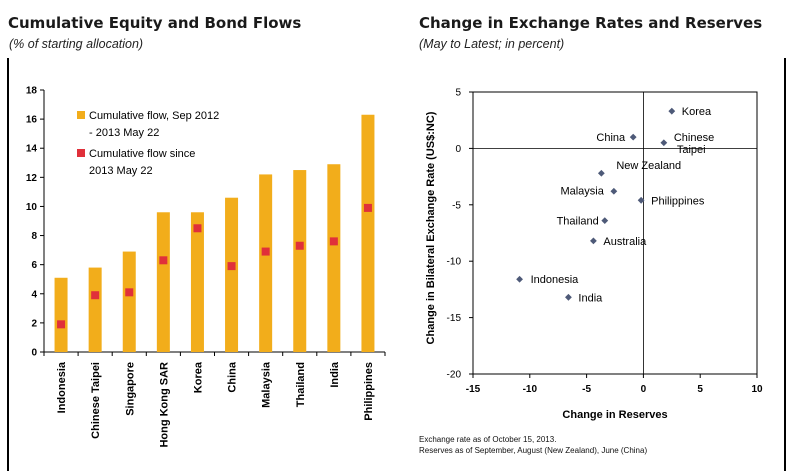  Describe the element at coordinates (267, 384) in the screenshot. I see `bar-chart-x-tick-label: Malaysia` at that location.